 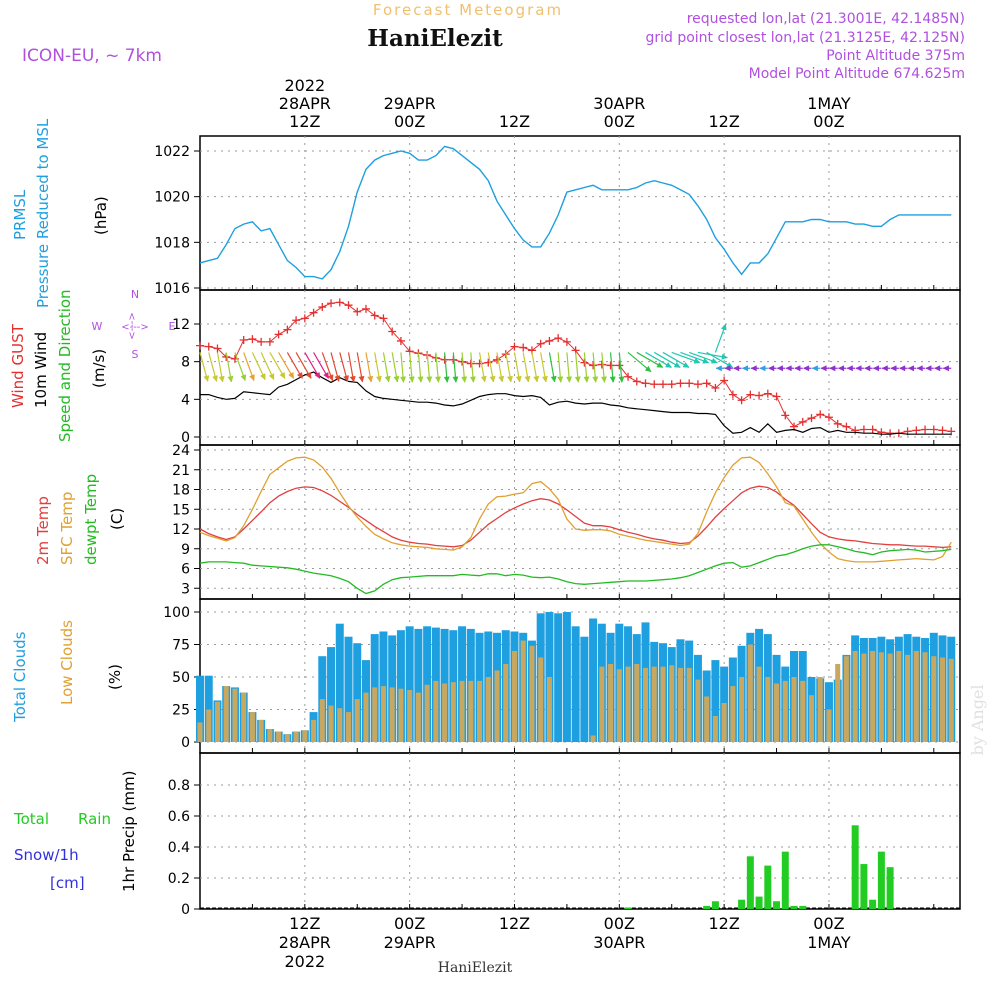 What do you see at coordinates (468, 10) in the screenshot?
I see `top-title: Forecast Meteogram` at bounding box center [468, 10].